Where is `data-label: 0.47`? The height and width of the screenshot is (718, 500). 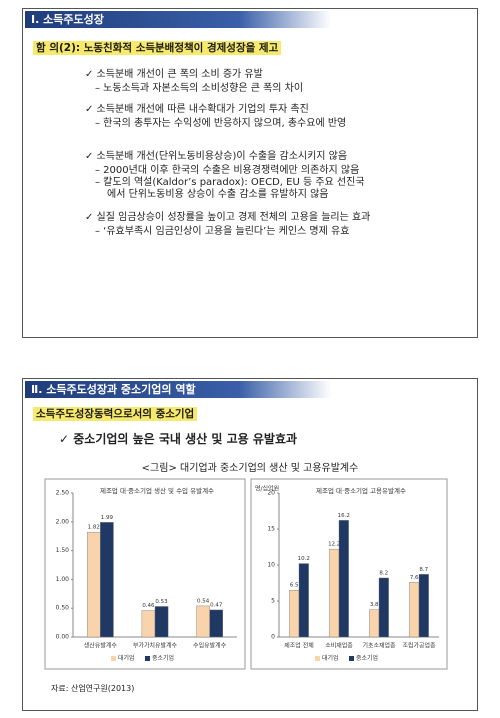
data-label: 0.47 is located at coordinates (216, 605).